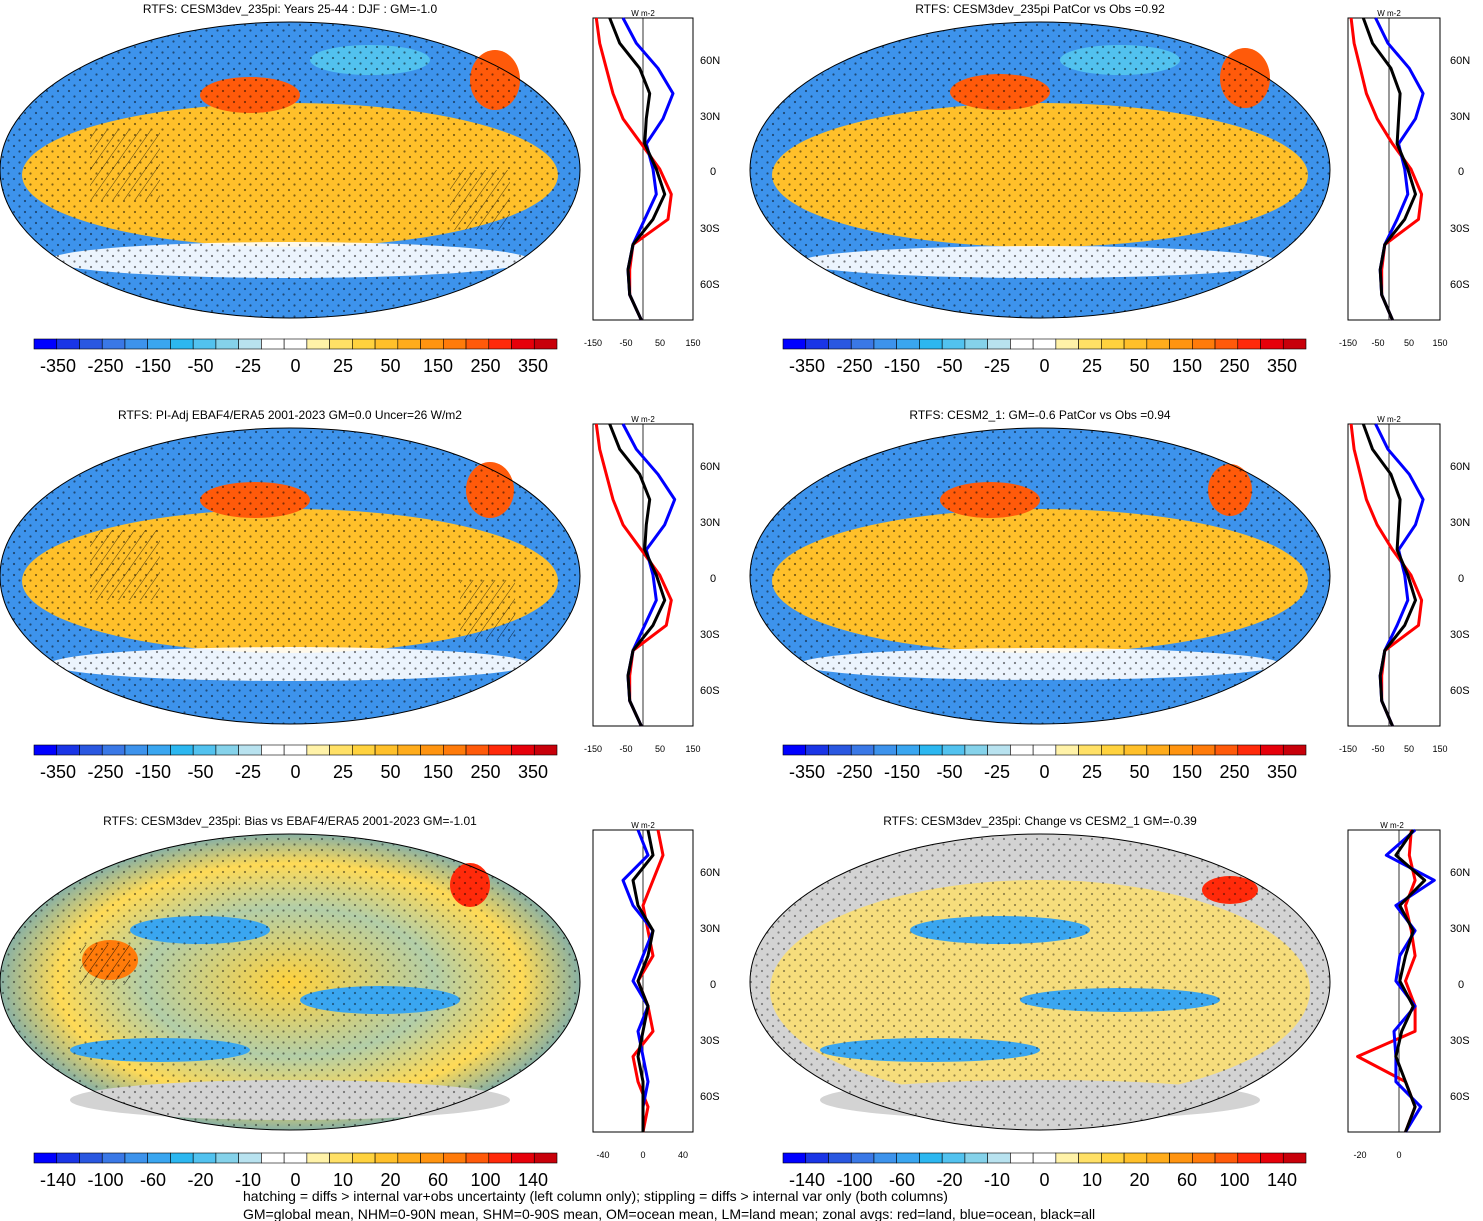 The height and width of the screenshot is (1221, 1483). What do you see at coordinates (1187, 772) in the screenshot?
I see `colorbar-label: 150` at bounding box center [1187, 772].